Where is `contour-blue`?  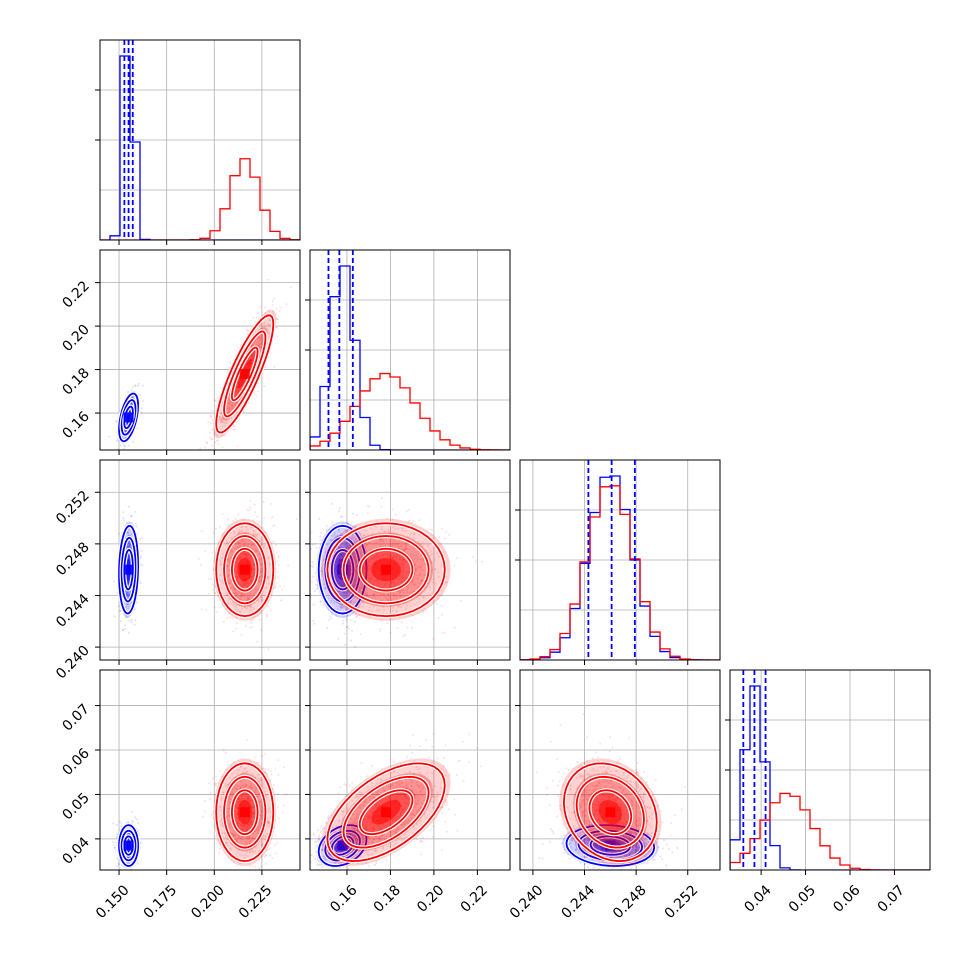
contour-blue is located at coordinates (128, 417).